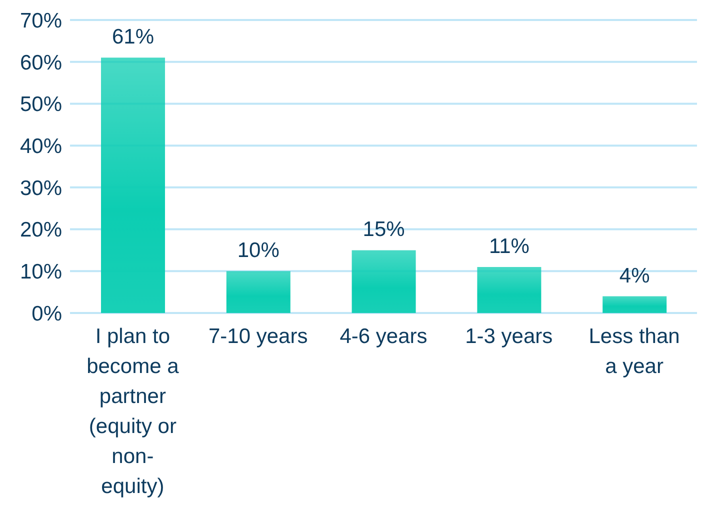  I want to click on data-label: 61%, so click(133, 37).